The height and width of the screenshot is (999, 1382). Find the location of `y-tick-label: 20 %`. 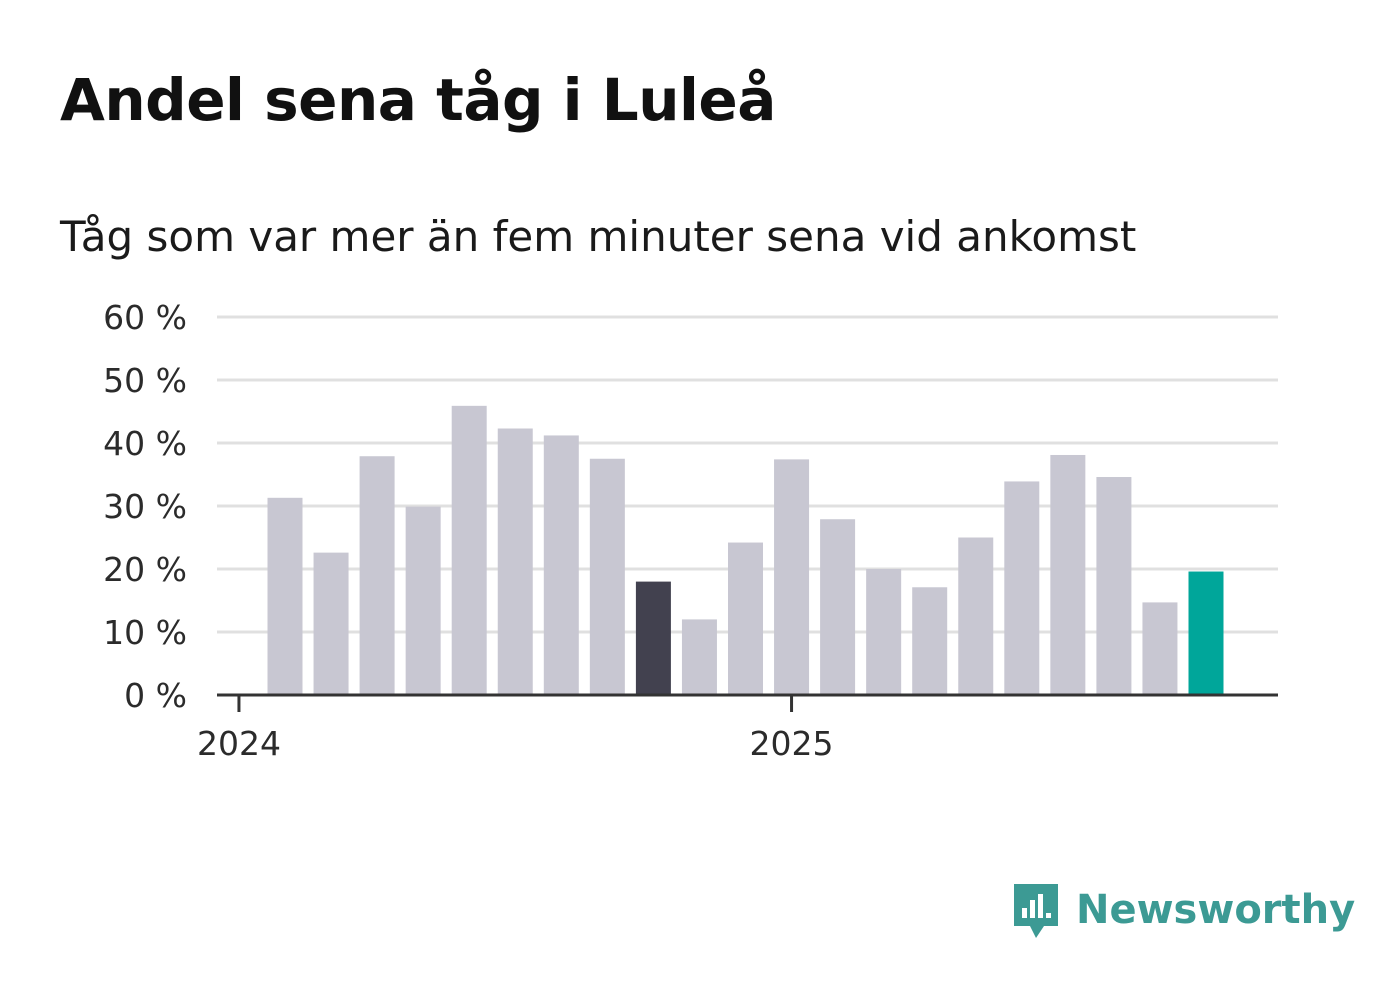

y-tick-label: 20 % is located at coordinates (145, 569).